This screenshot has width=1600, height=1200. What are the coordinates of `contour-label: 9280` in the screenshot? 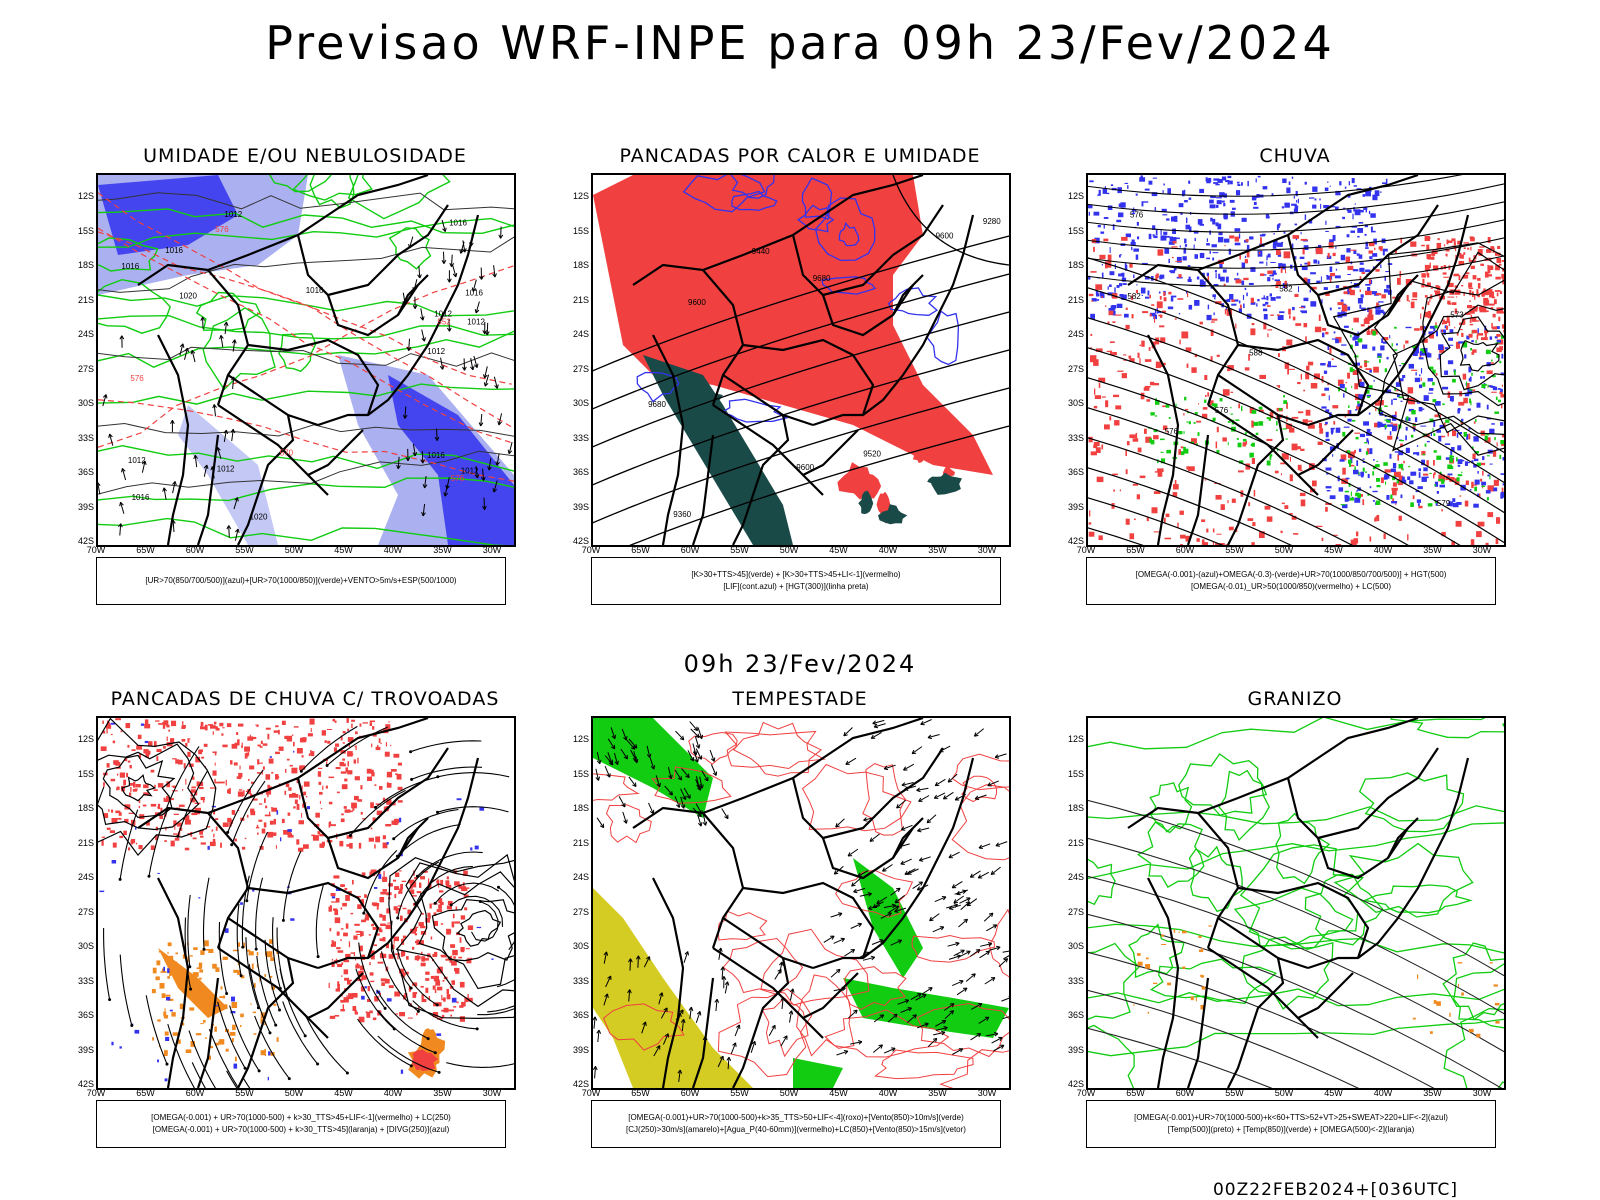 It's located at (992, 221).